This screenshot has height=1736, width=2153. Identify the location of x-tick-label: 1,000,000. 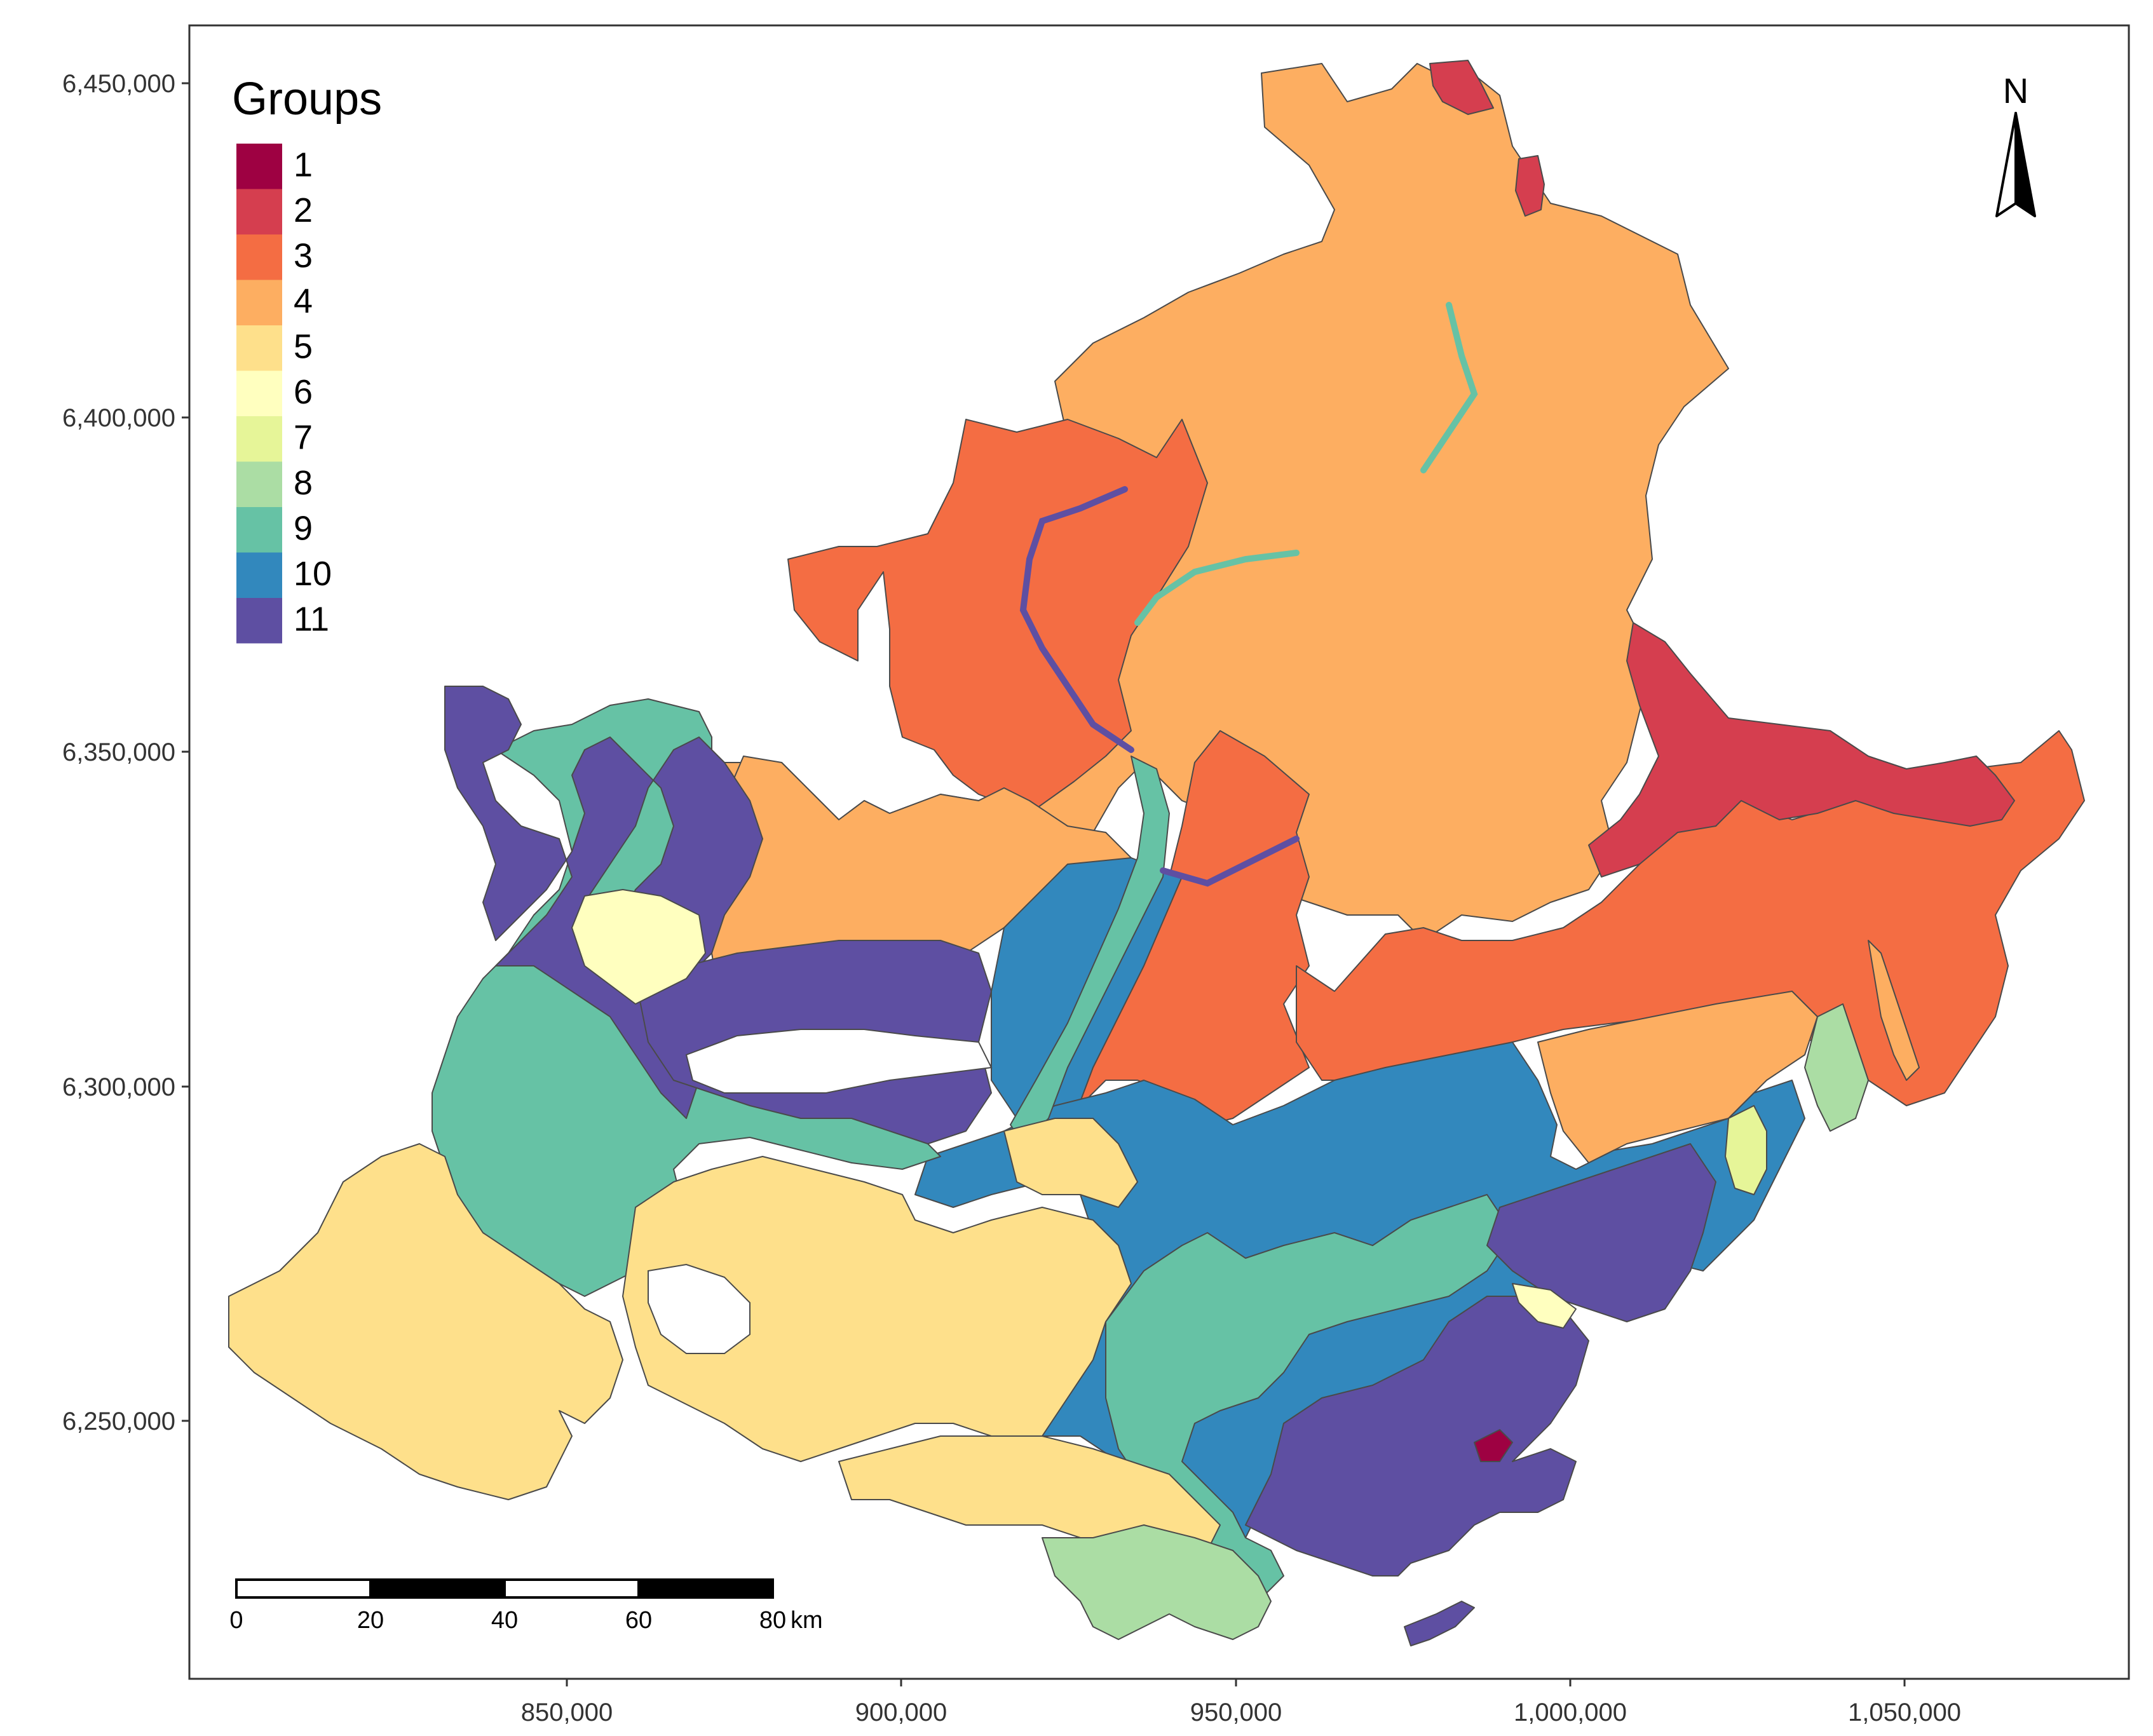
(1570, 1712).